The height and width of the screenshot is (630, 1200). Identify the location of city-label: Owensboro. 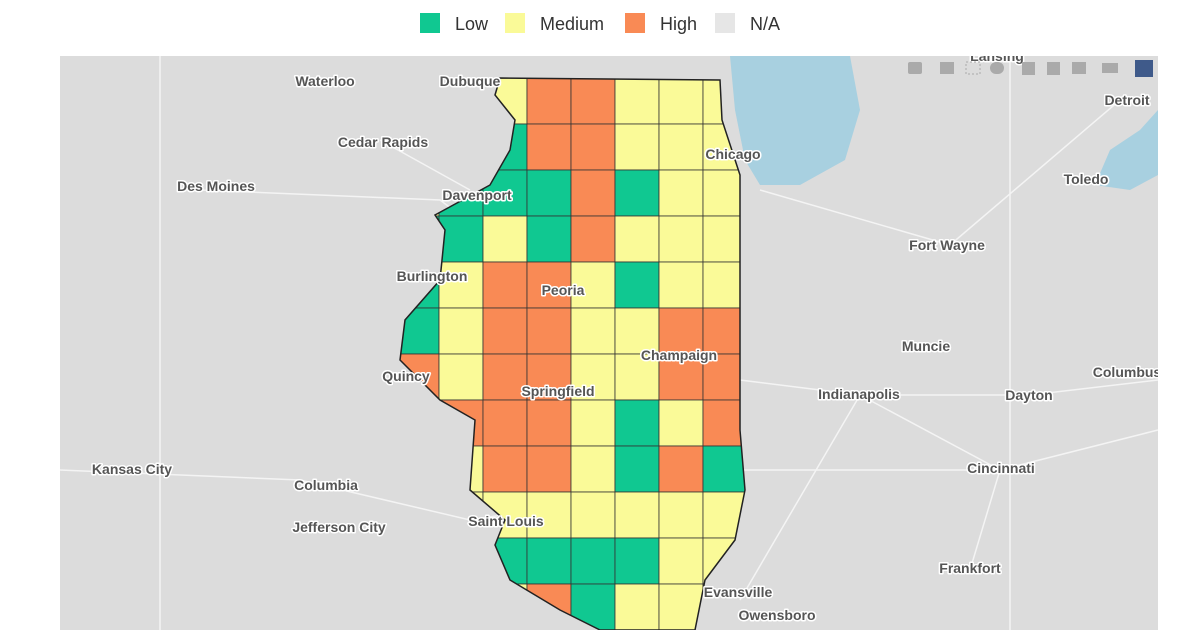
(776, 615).